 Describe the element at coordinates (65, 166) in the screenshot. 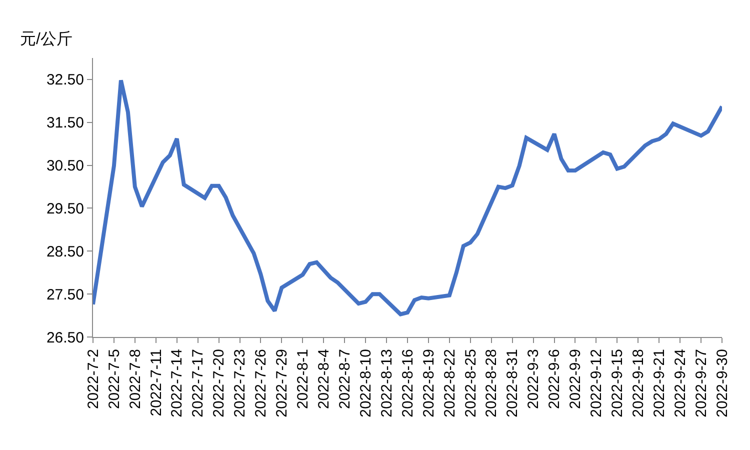

I see `y-tick-label: 30.50` at that location.